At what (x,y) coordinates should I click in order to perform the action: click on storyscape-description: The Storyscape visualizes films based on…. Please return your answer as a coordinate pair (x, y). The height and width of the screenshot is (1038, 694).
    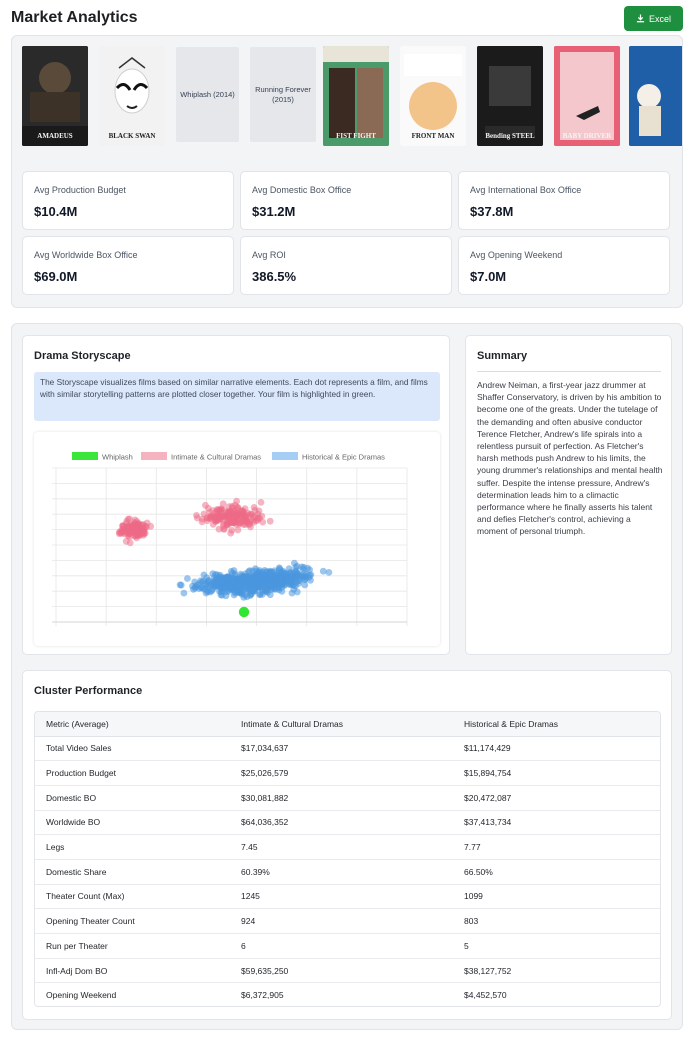
    Looking at the image, I should click on (237, 396).